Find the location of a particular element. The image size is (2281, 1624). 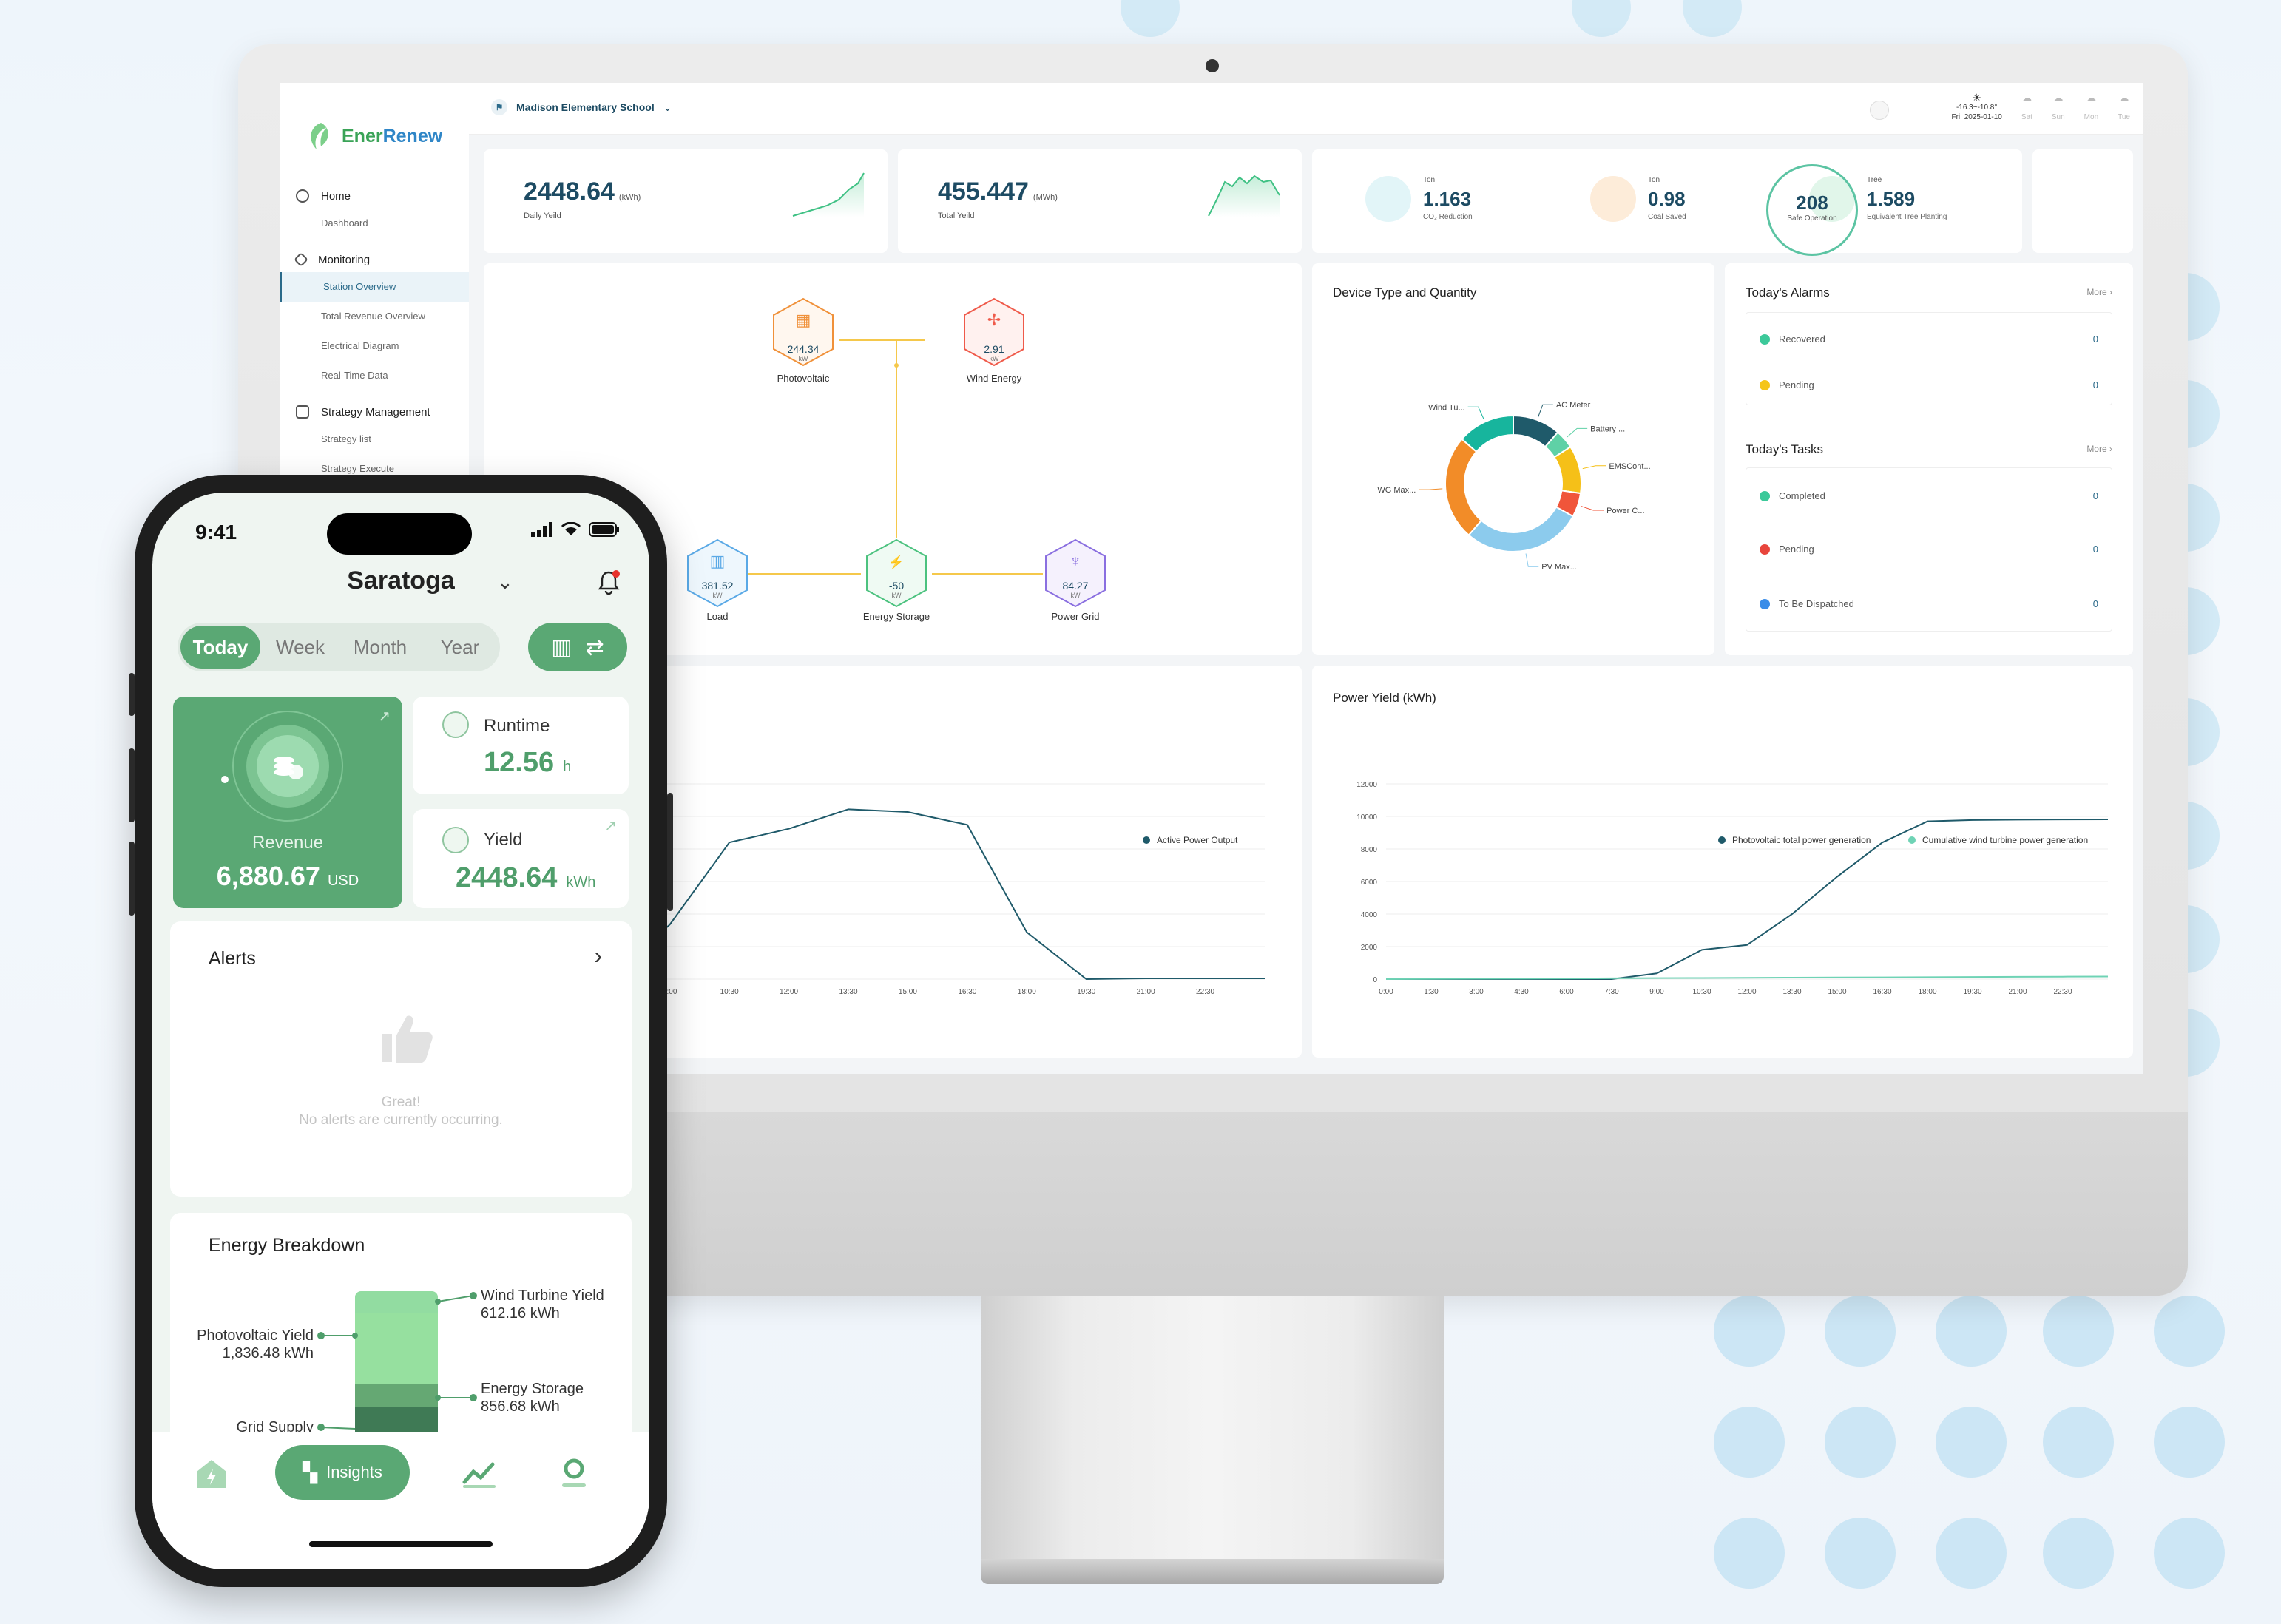

load-node is located at coordinates (717, 573).